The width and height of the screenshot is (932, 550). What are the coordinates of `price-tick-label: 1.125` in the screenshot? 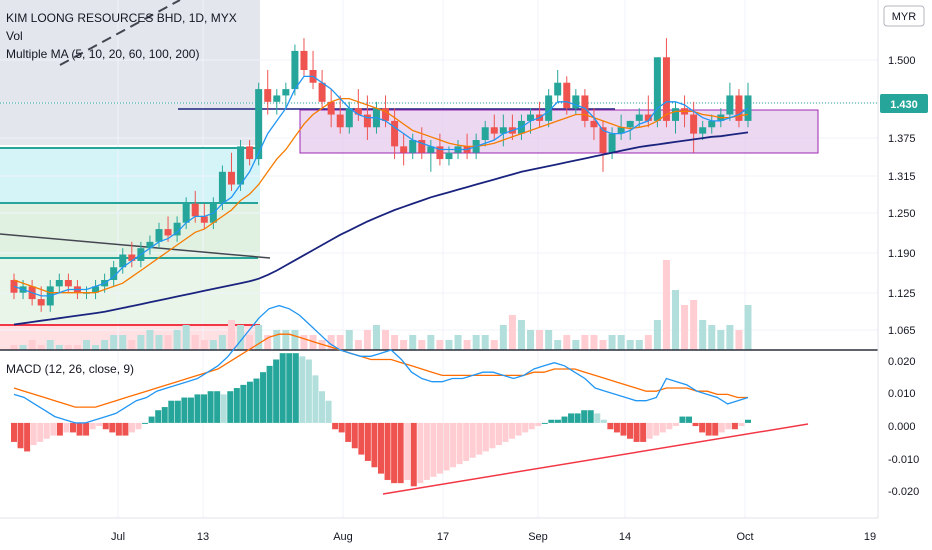 It's located at (902, 294).